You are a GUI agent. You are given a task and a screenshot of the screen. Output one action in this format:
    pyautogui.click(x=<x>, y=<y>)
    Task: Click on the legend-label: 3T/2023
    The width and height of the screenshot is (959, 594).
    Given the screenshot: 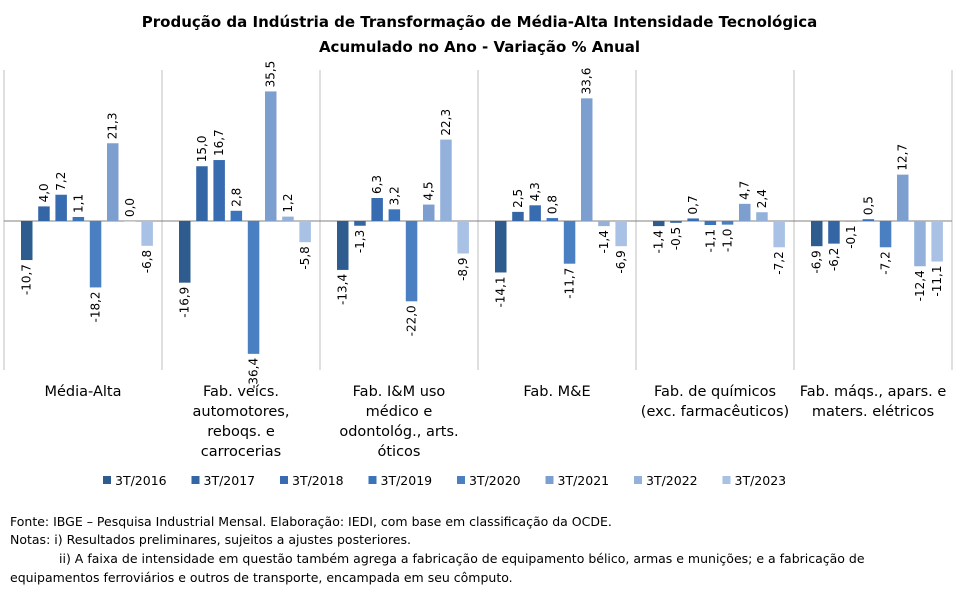 What is the action you would take?
    pyautogui.click(x=761, y=480)
    